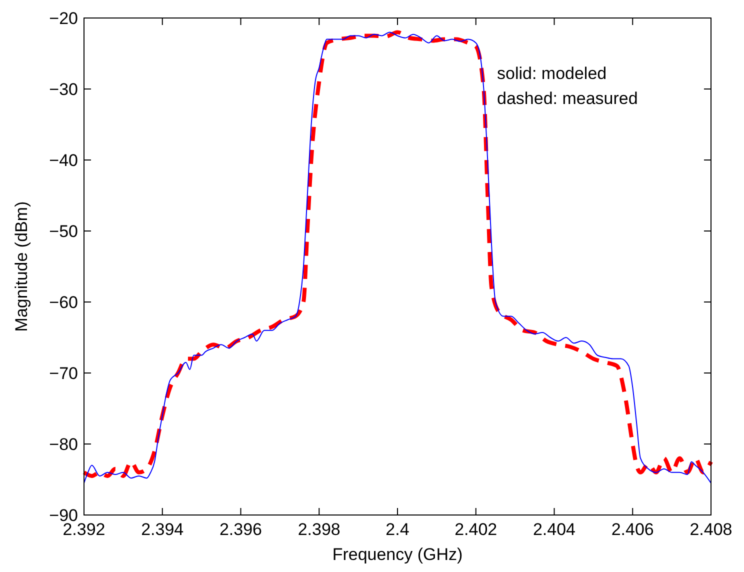  What do you see at coordinates (21, 266) in the screenshot?
I see `y-axis-title: Magnitude (dBm)` at bounding box center [21, 266].